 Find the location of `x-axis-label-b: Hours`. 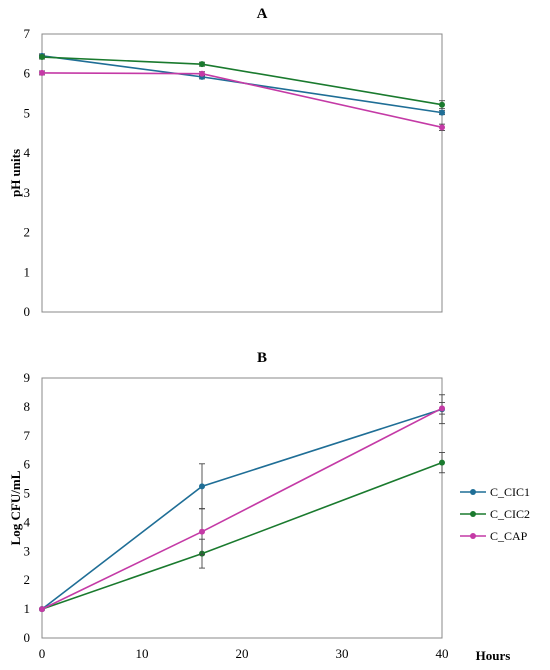

x-axis-label-b: Hours is located at coordinates (493, 655).